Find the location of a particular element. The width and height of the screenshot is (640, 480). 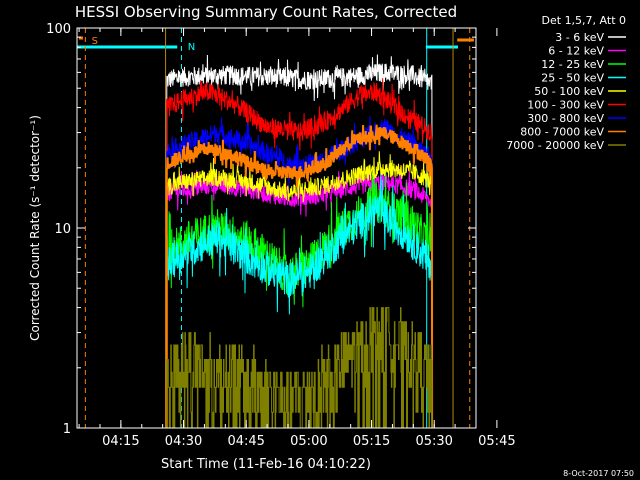

legend-entry-label: 25 - 50 keV is located at coordinates (572, 78).